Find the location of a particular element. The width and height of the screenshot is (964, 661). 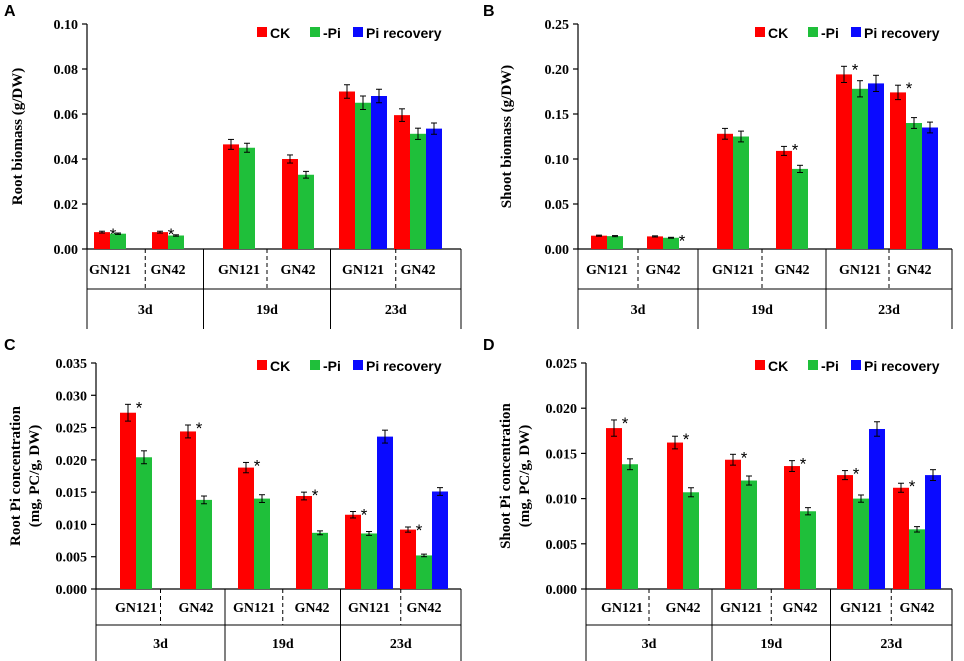

y-axis-title: Root biomass (g/DW) is located at coordinates (18, 137).